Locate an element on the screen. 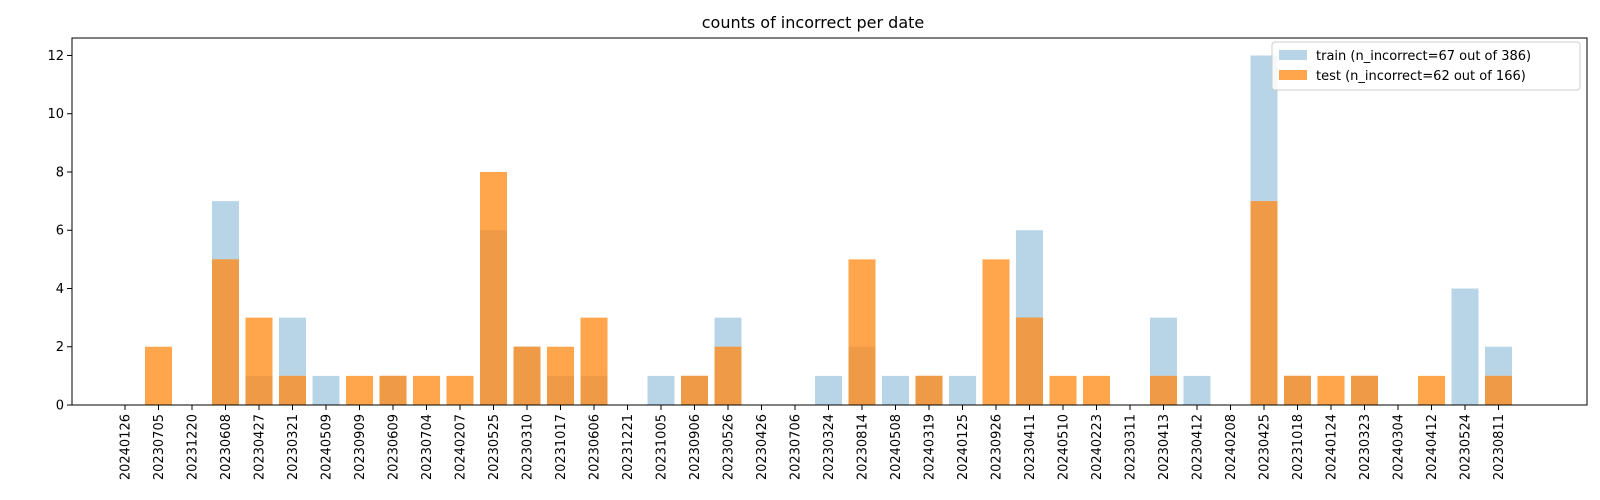 The height and width of the screenshot is (500, 1600). x-tick-label: 20240207 is located at coordinates (461, 447).